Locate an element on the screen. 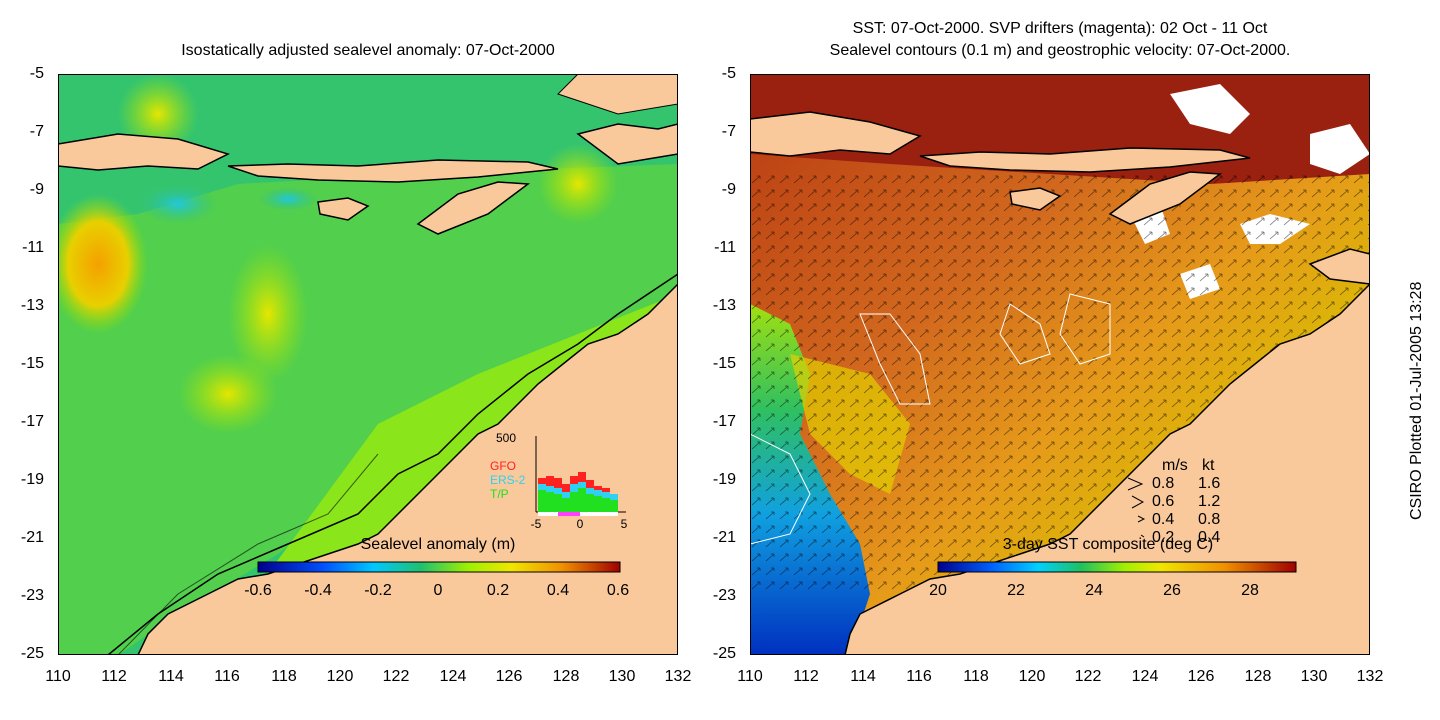  sst-tick-2: 22 is located at coordinates (1016, 590).